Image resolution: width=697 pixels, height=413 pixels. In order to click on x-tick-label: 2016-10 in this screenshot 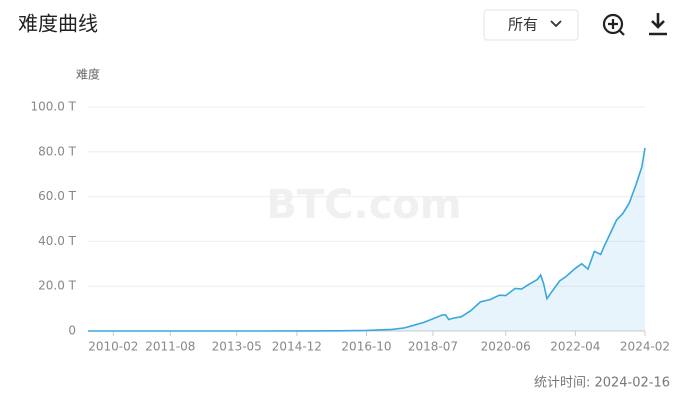, I will do `click(366, 347)`.